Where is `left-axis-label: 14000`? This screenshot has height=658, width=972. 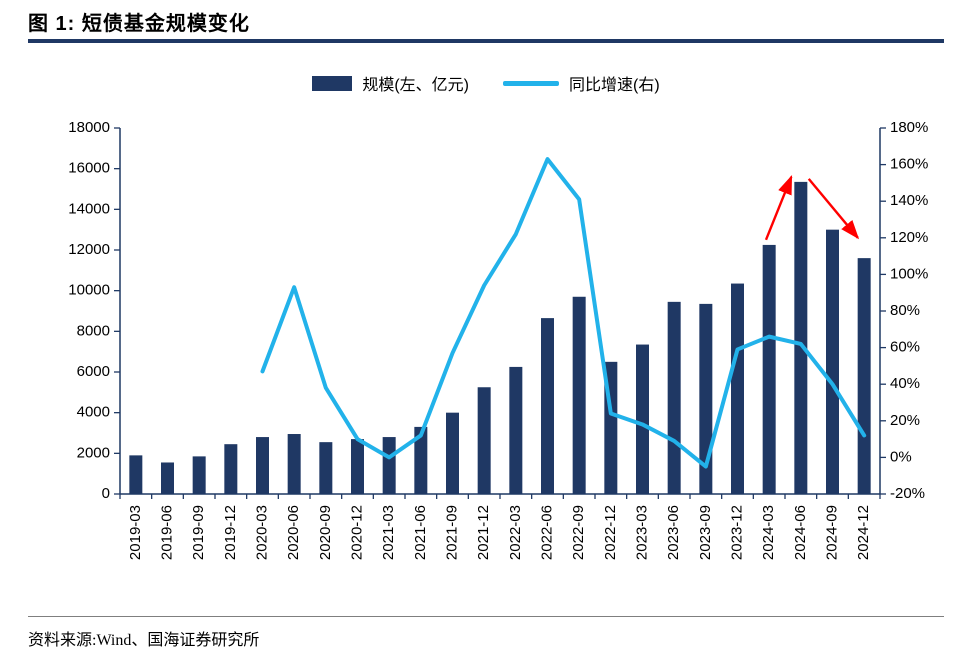
left-axis-label: 14000 is located at coordinates (89, 208).